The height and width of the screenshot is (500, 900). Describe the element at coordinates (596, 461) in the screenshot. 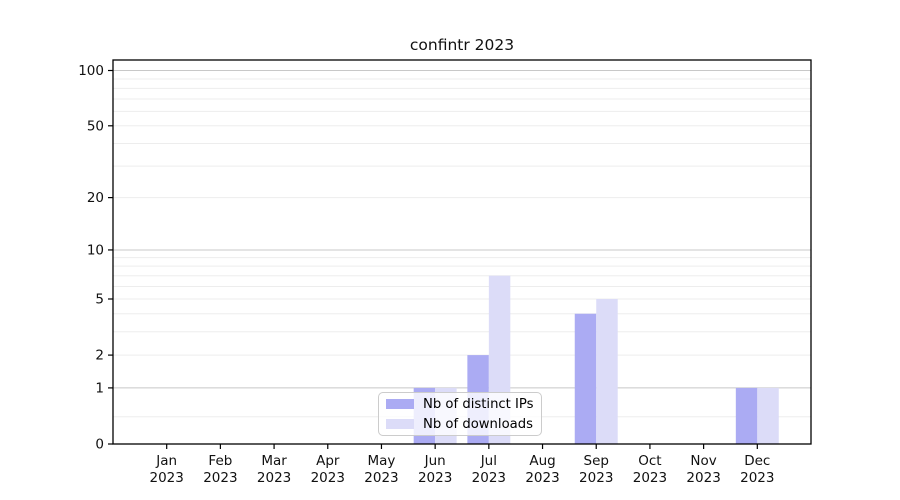

I see `x-tick-label-month: Sep` at that location.